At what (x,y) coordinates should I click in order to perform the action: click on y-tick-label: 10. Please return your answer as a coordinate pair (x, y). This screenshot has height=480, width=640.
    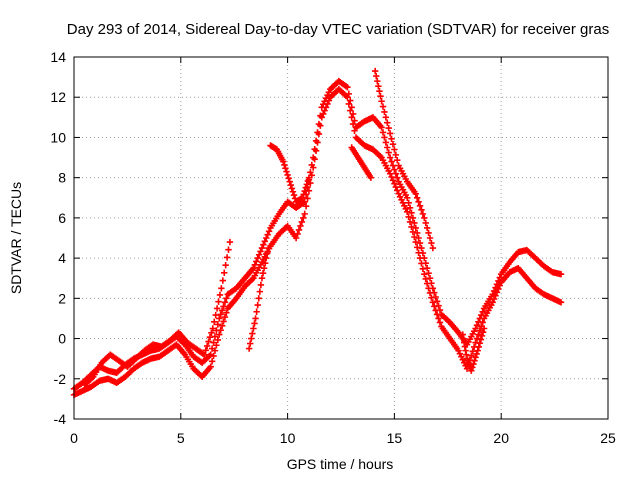
    Looking at the image, I should click on (58, 137).